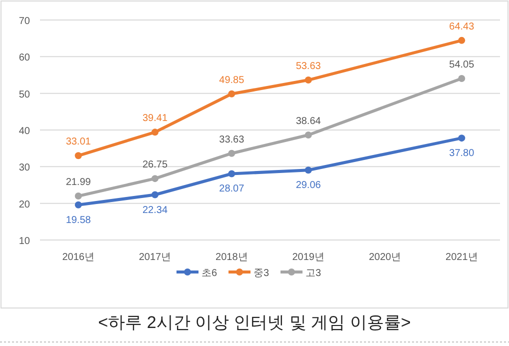 This screenshot has height=346, width=509. What do you see at coordinates (309, 186) in the screenshot?
I see `data-label: 29.06` at bounding box center [309, 186].